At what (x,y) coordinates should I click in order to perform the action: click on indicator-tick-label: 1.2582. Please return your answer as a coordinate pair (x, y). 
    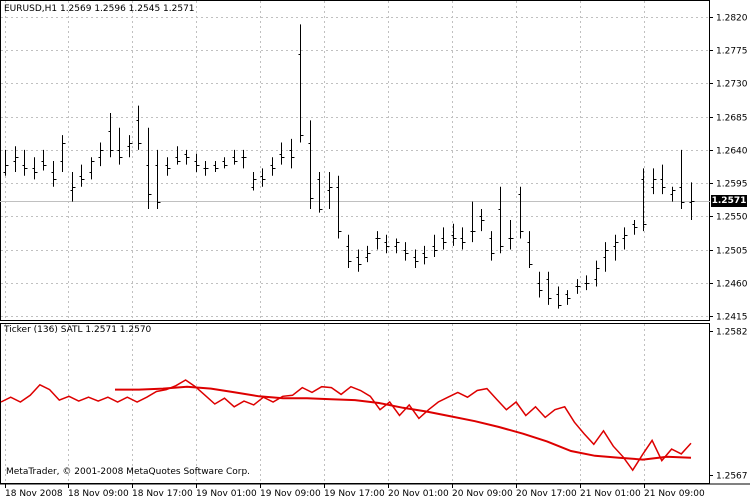
    Looking at the image, I should click on (732, 333).